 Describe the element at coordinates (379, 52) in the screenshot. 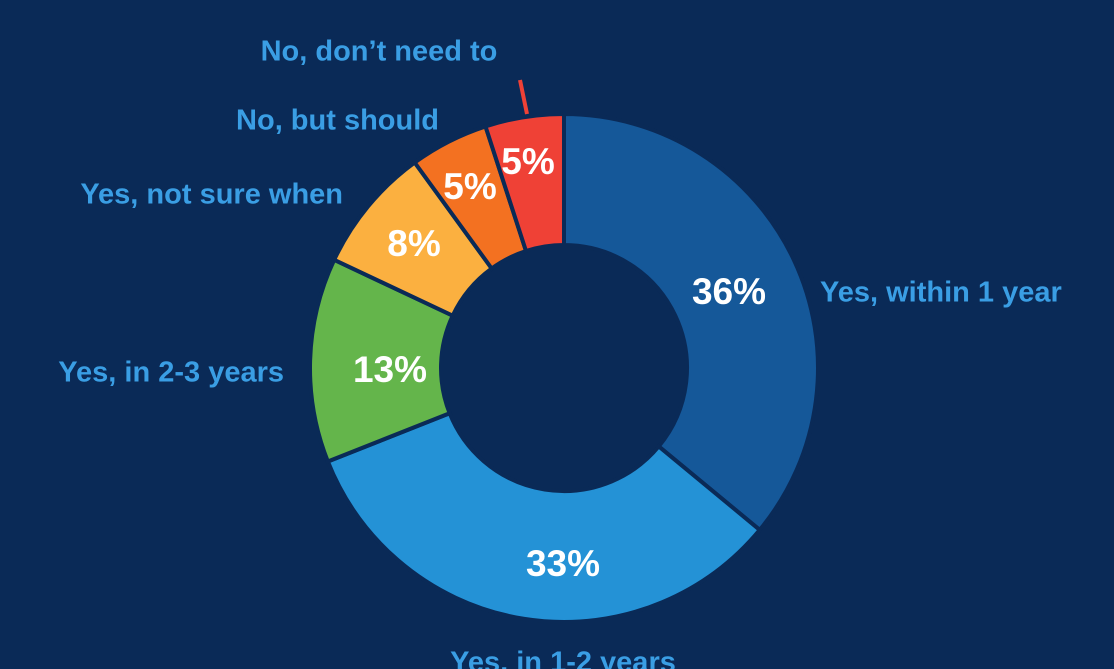

I see `slice-6-category-label: No, don’t need to` at that location.